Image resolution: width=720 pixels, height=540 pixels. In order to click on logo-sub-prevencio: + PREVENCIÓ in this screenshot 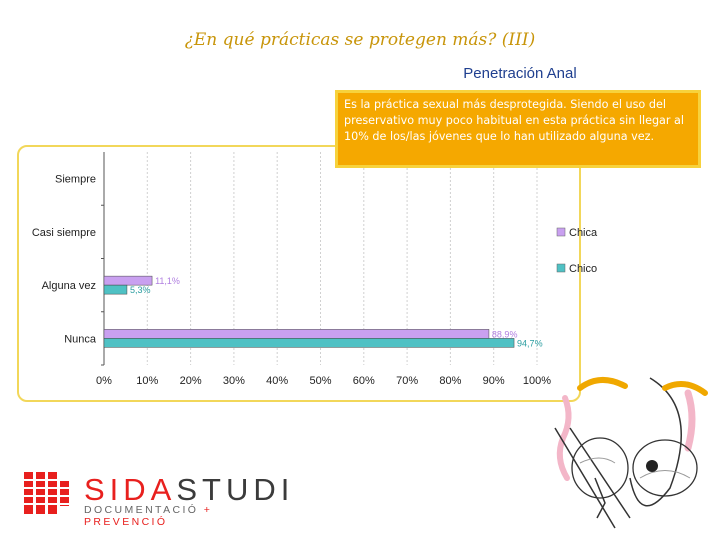, I will do `click(148, 516)`.